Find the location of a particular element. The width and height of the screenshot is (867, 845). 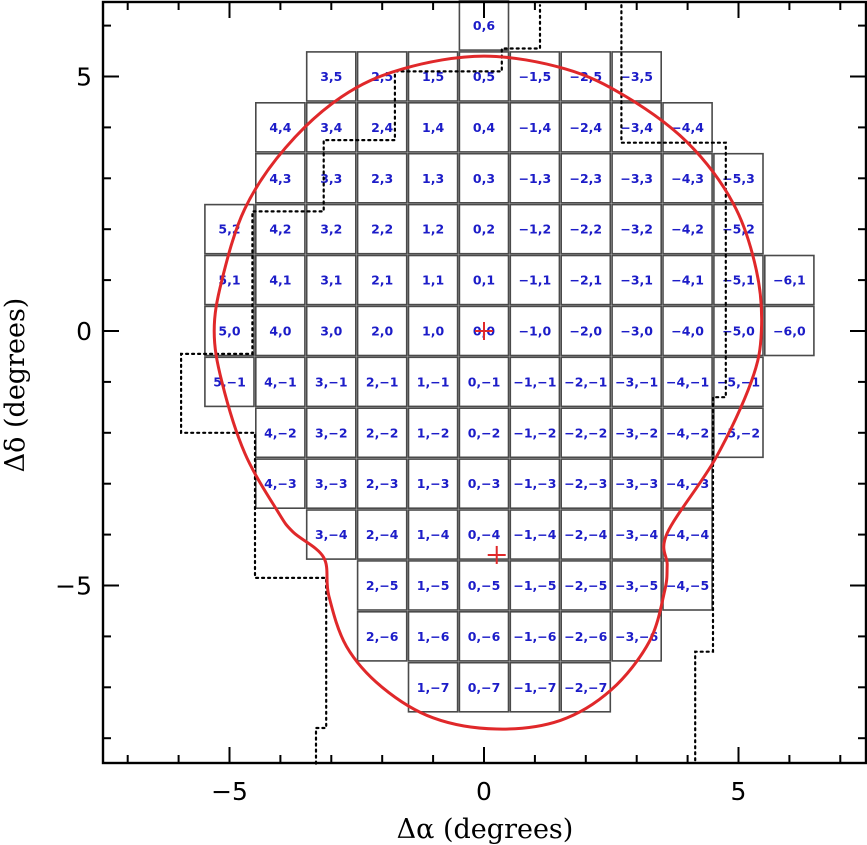

field-tile-label: 2,2 is located at coordinates (382, 229).